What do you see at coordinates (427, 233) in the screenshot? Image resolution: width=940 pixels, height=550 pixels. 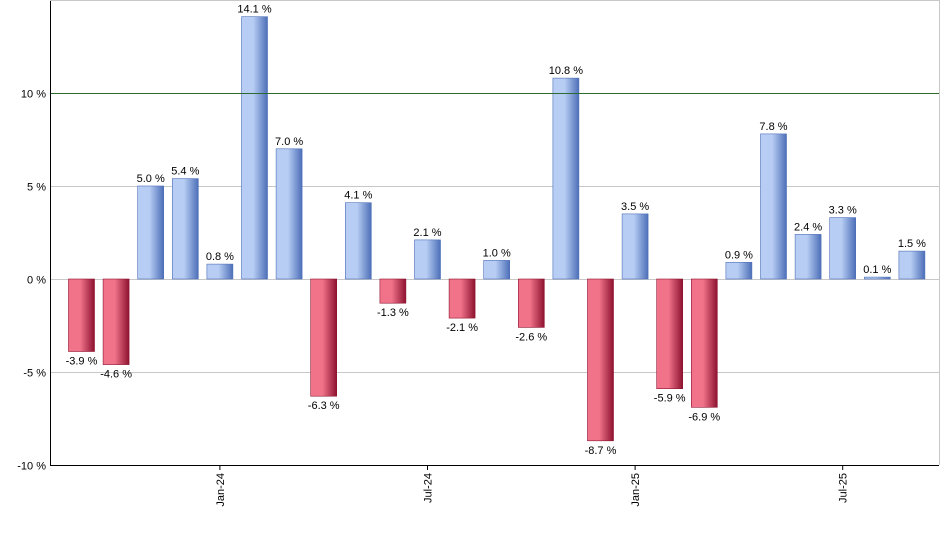 I see `data-label: 2.1 %` at bounding box center [427, 233].